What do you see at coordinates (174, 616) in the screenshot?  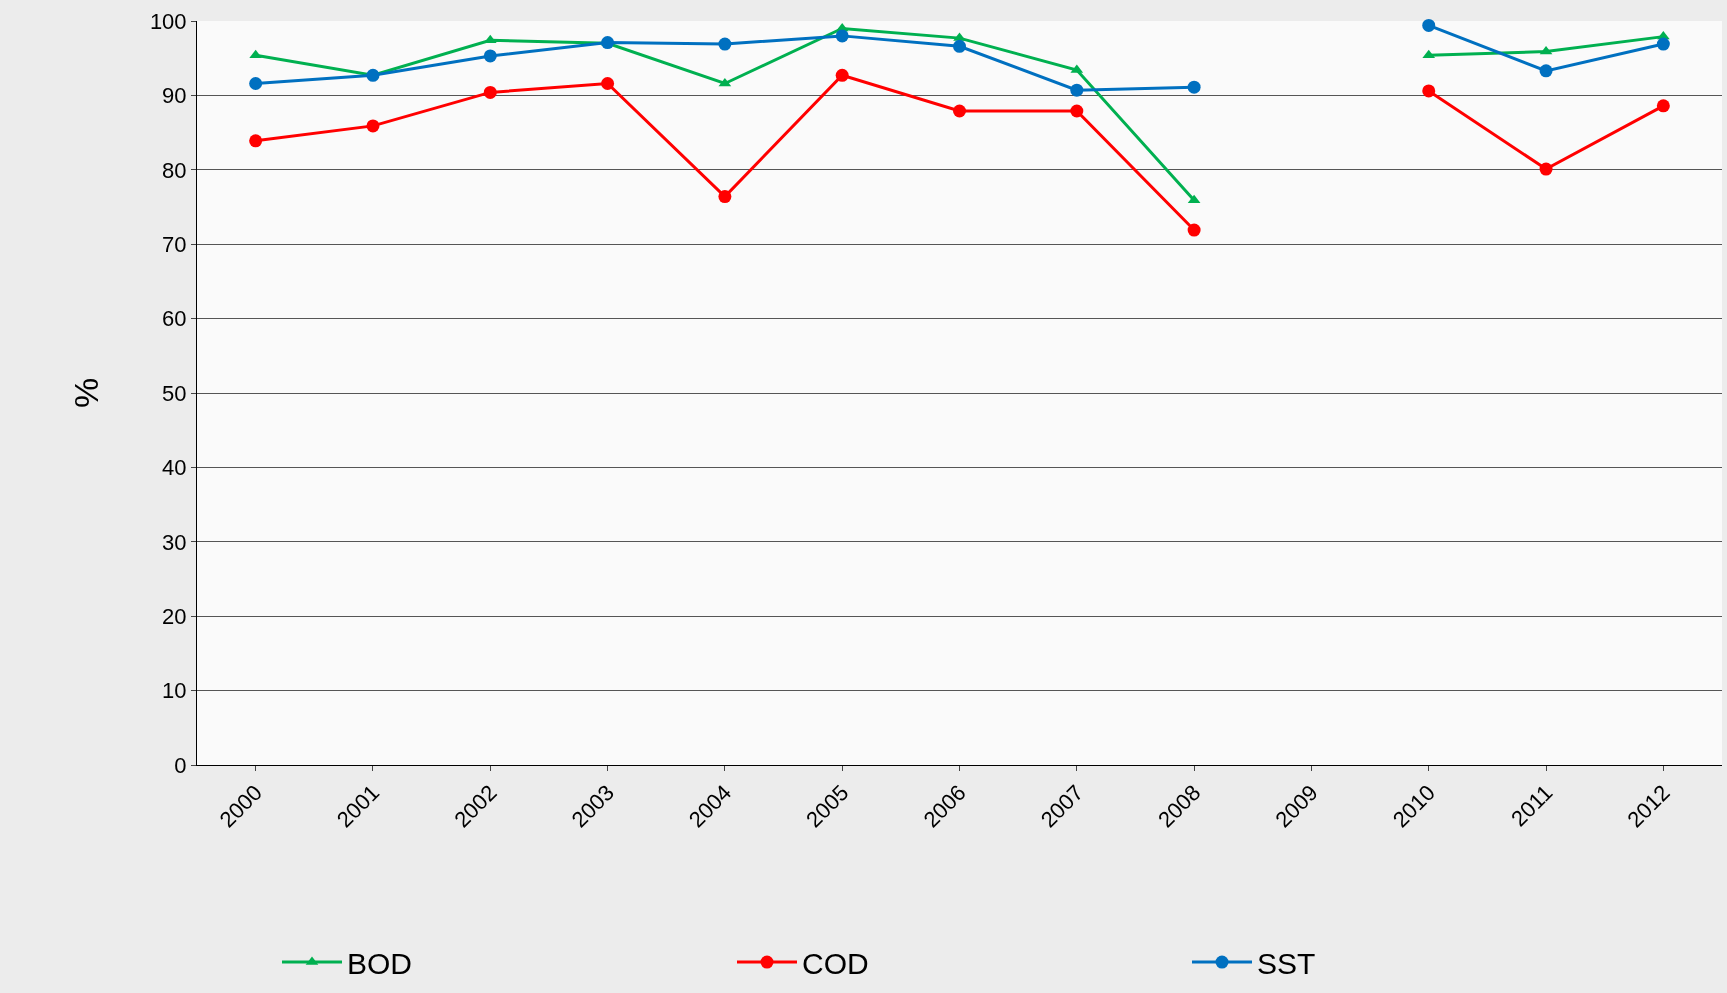 I see `y-tick-label: 20` at bounding box center [174, 616].